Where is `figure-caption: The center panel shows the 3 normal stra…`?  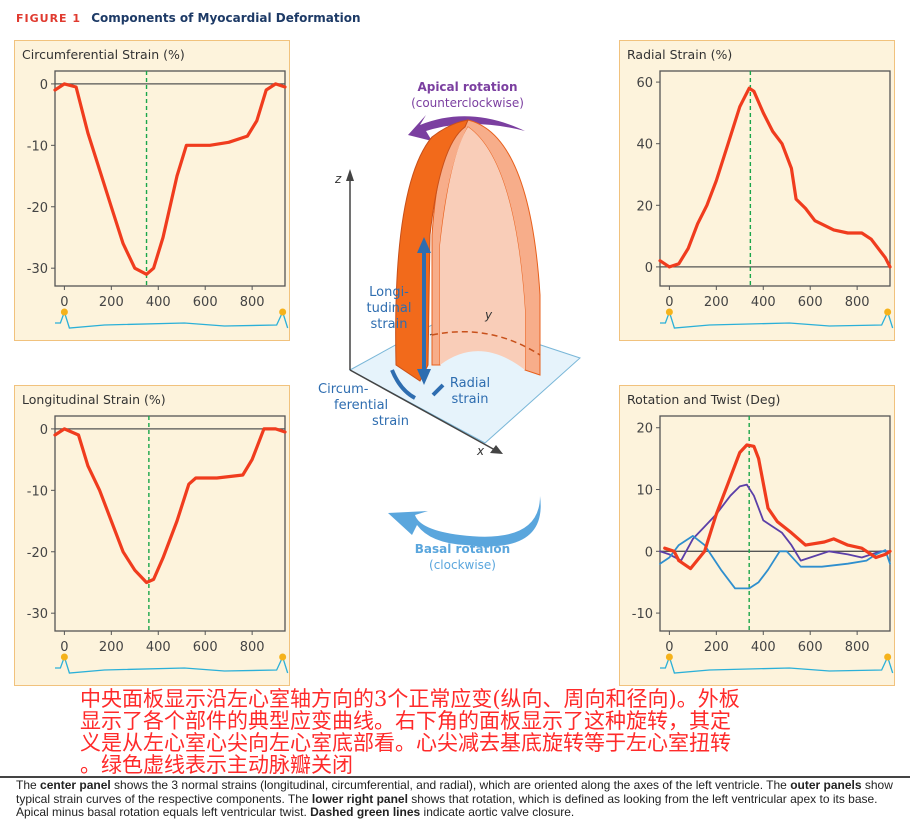
figure-caption: The center panel shows the 3 normal stra… is located at coordinates (454, 798).